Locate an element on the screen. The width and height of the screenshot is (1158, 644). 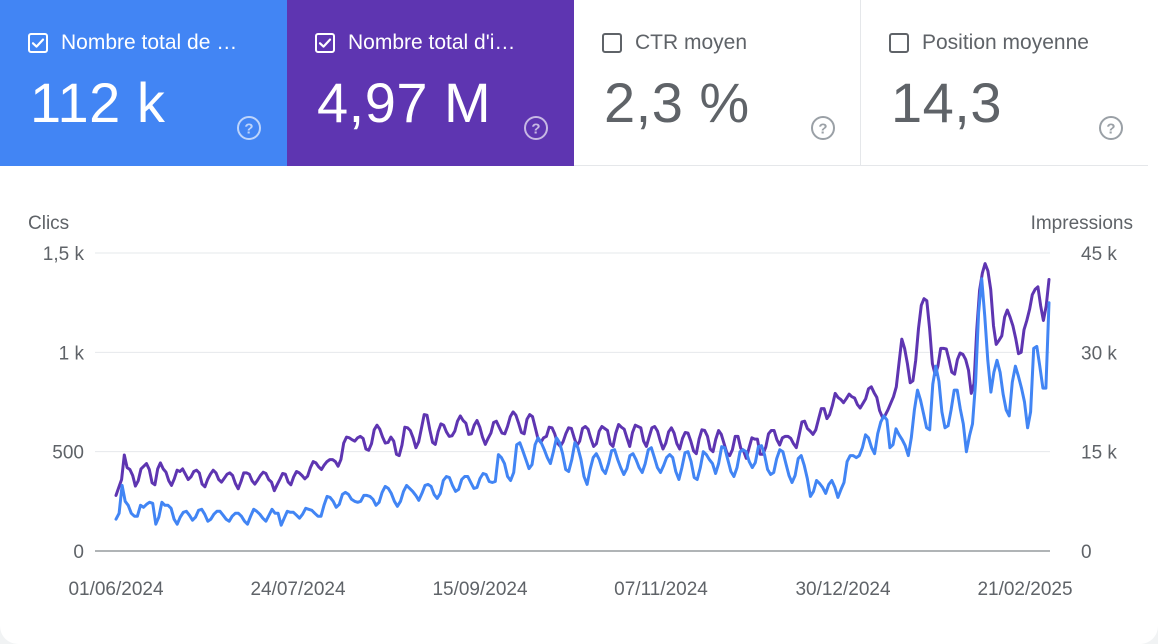
metric-card-position: Position moyenne 14,3 ? is located at coordinates (1004, 83).